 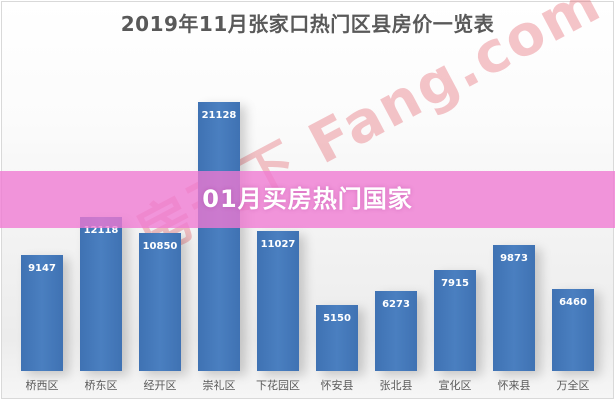 What do you see at coordinates (307, 24) in the screenshot?
I see `chart-title: 2019年11月张家口热门区县房价一览表` at bounding box center [307, 24].